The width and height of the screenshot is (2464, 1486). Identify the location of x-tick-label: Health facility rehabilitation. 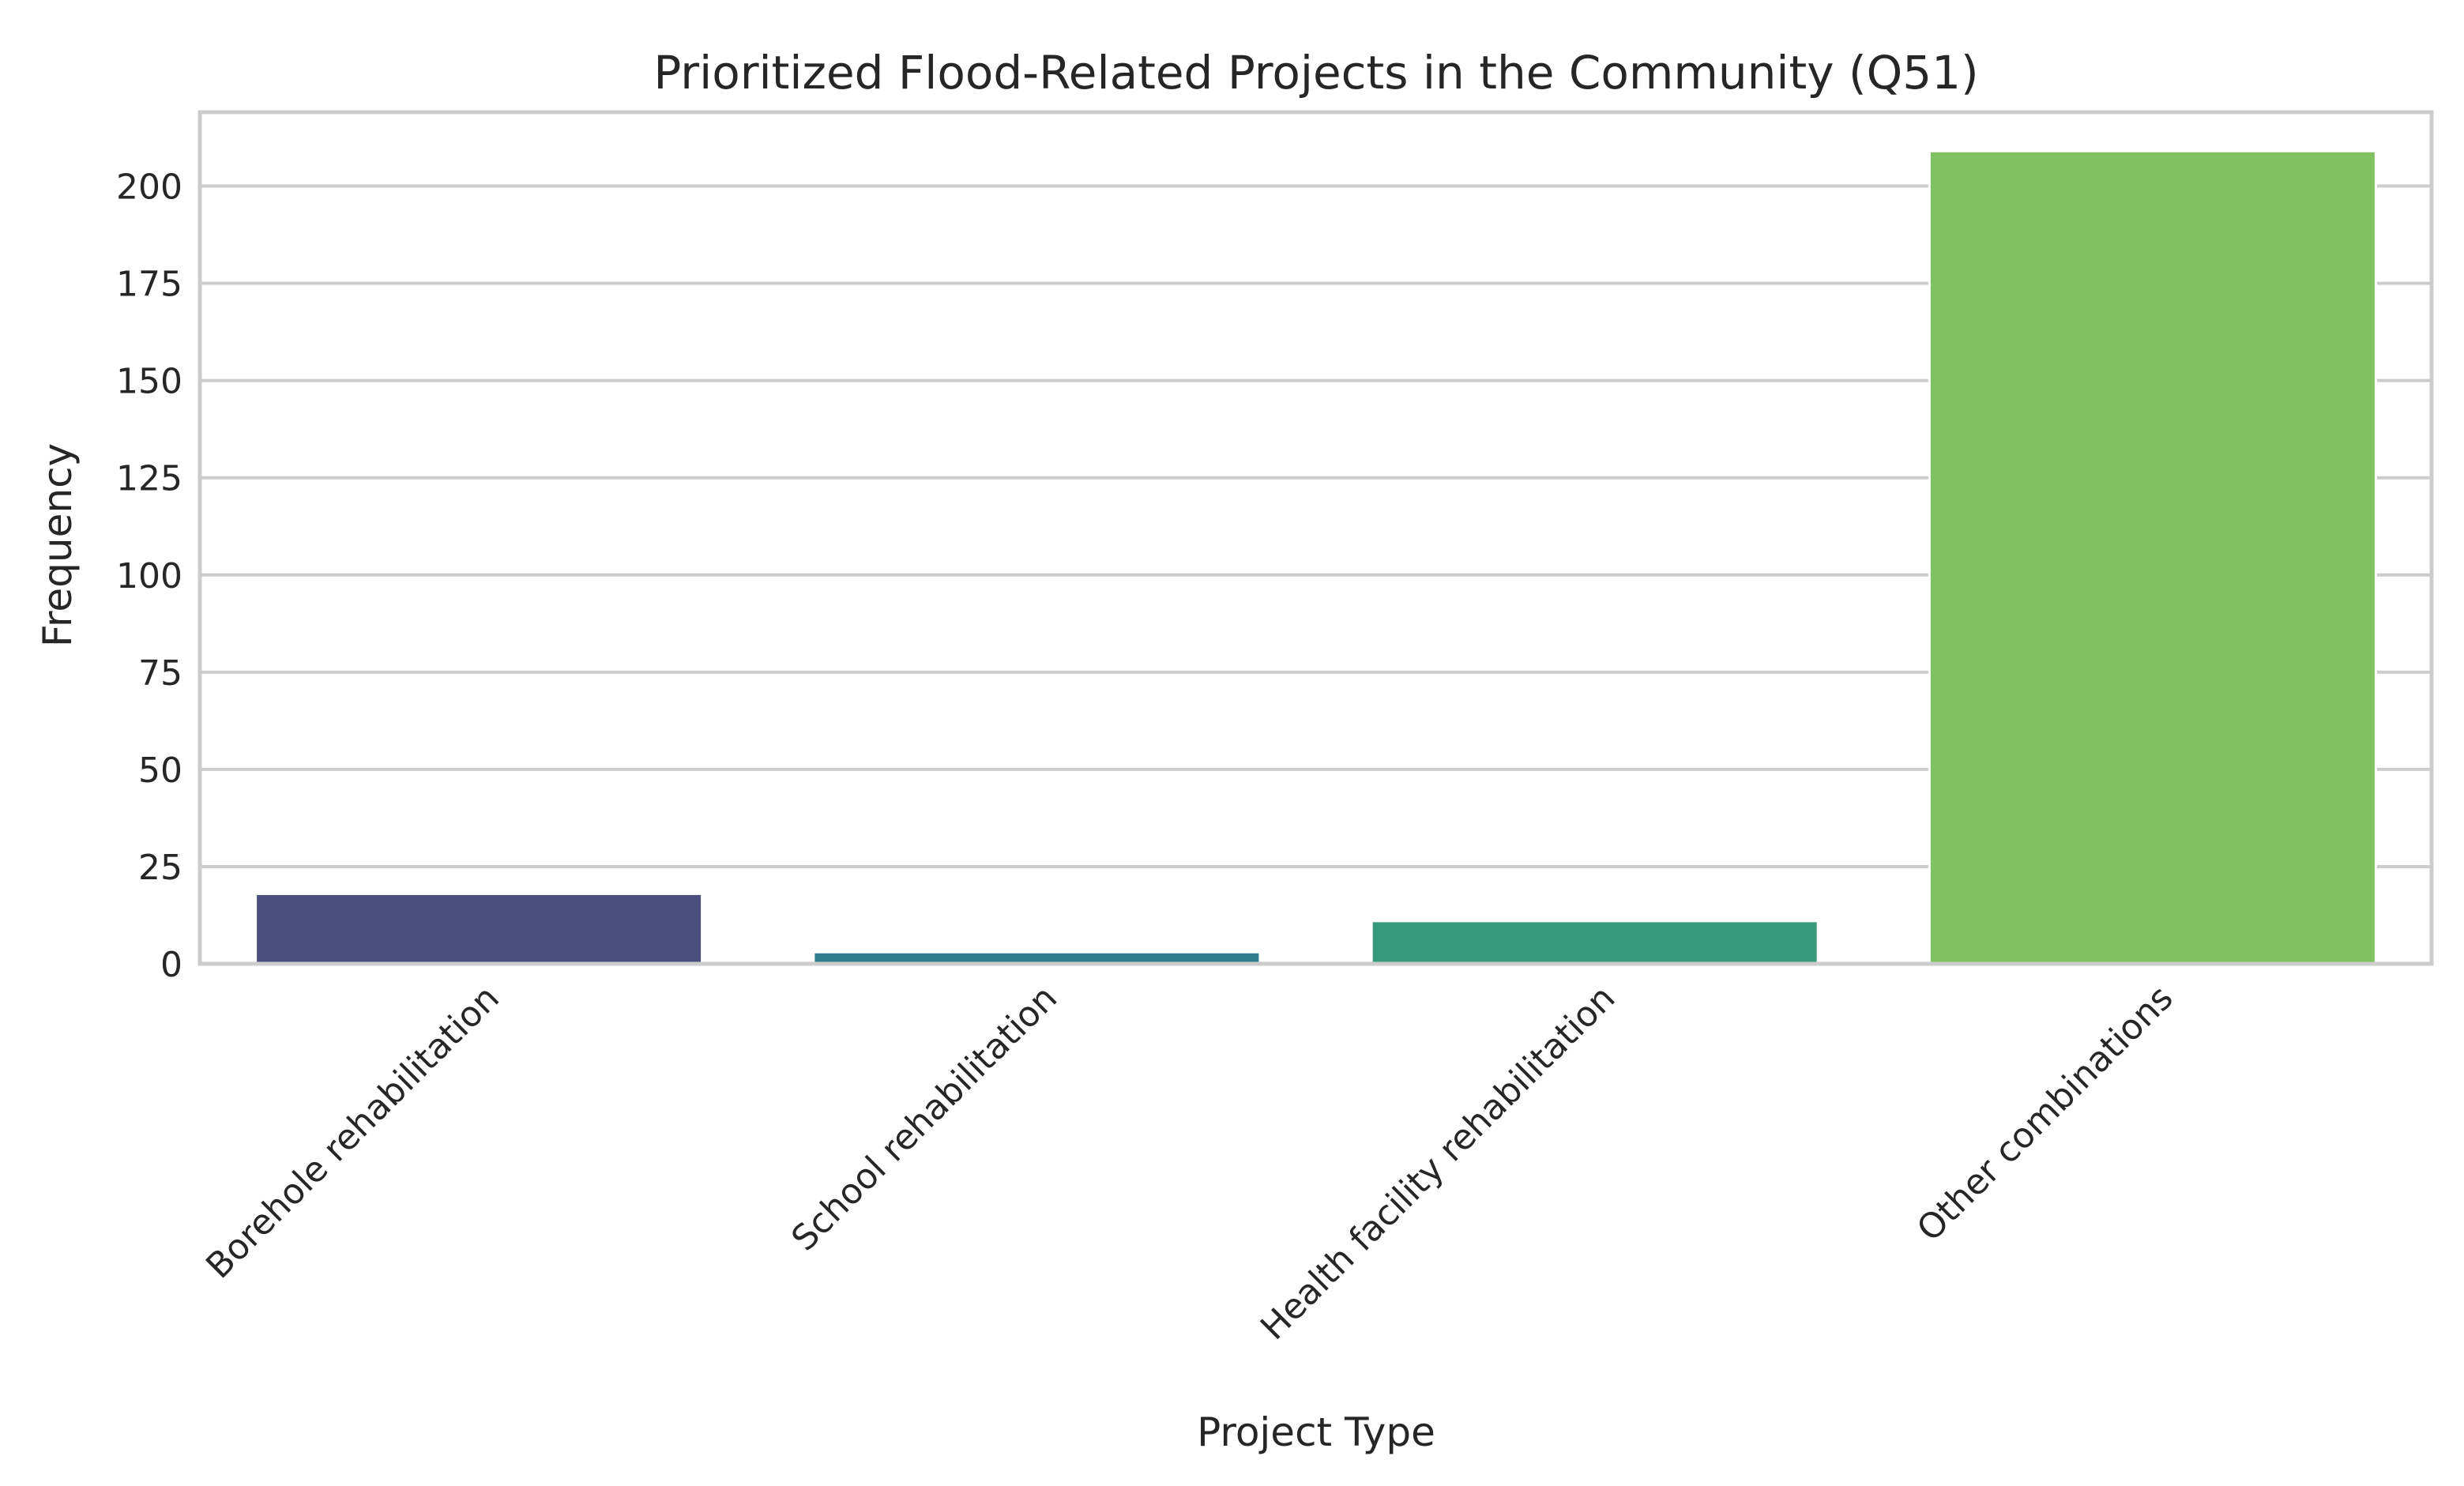
(1438, 1163).